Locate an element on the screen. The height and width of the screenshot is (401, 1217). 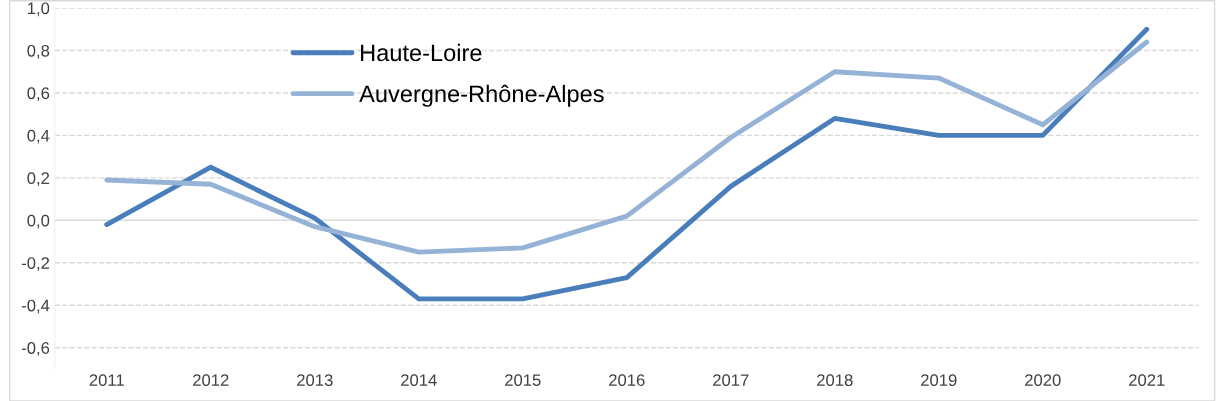
y-tick-label: 1,0 is located at coordinates (39, 9).